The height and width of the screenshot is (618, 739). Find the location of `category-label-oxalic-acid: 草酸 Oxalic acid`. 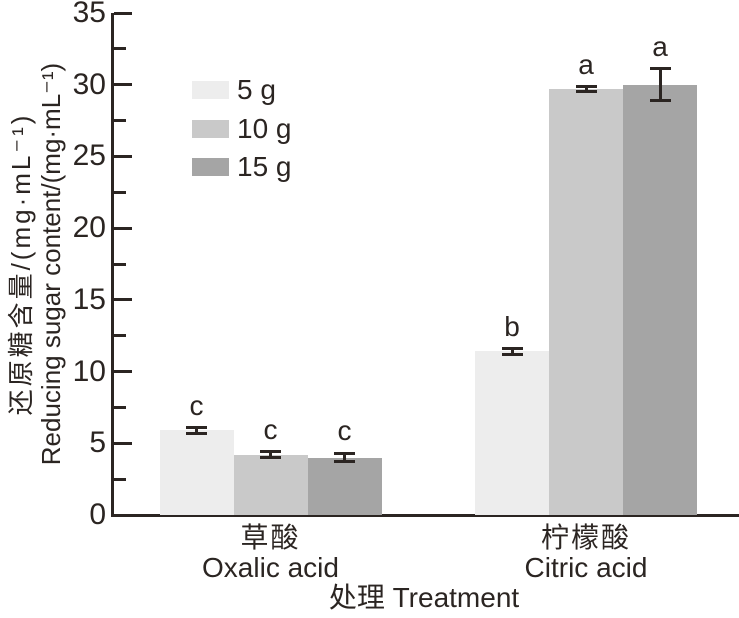

category-label-oxalic-acid: 草酸 Oxalic acid is located at coordinates (270, 553).